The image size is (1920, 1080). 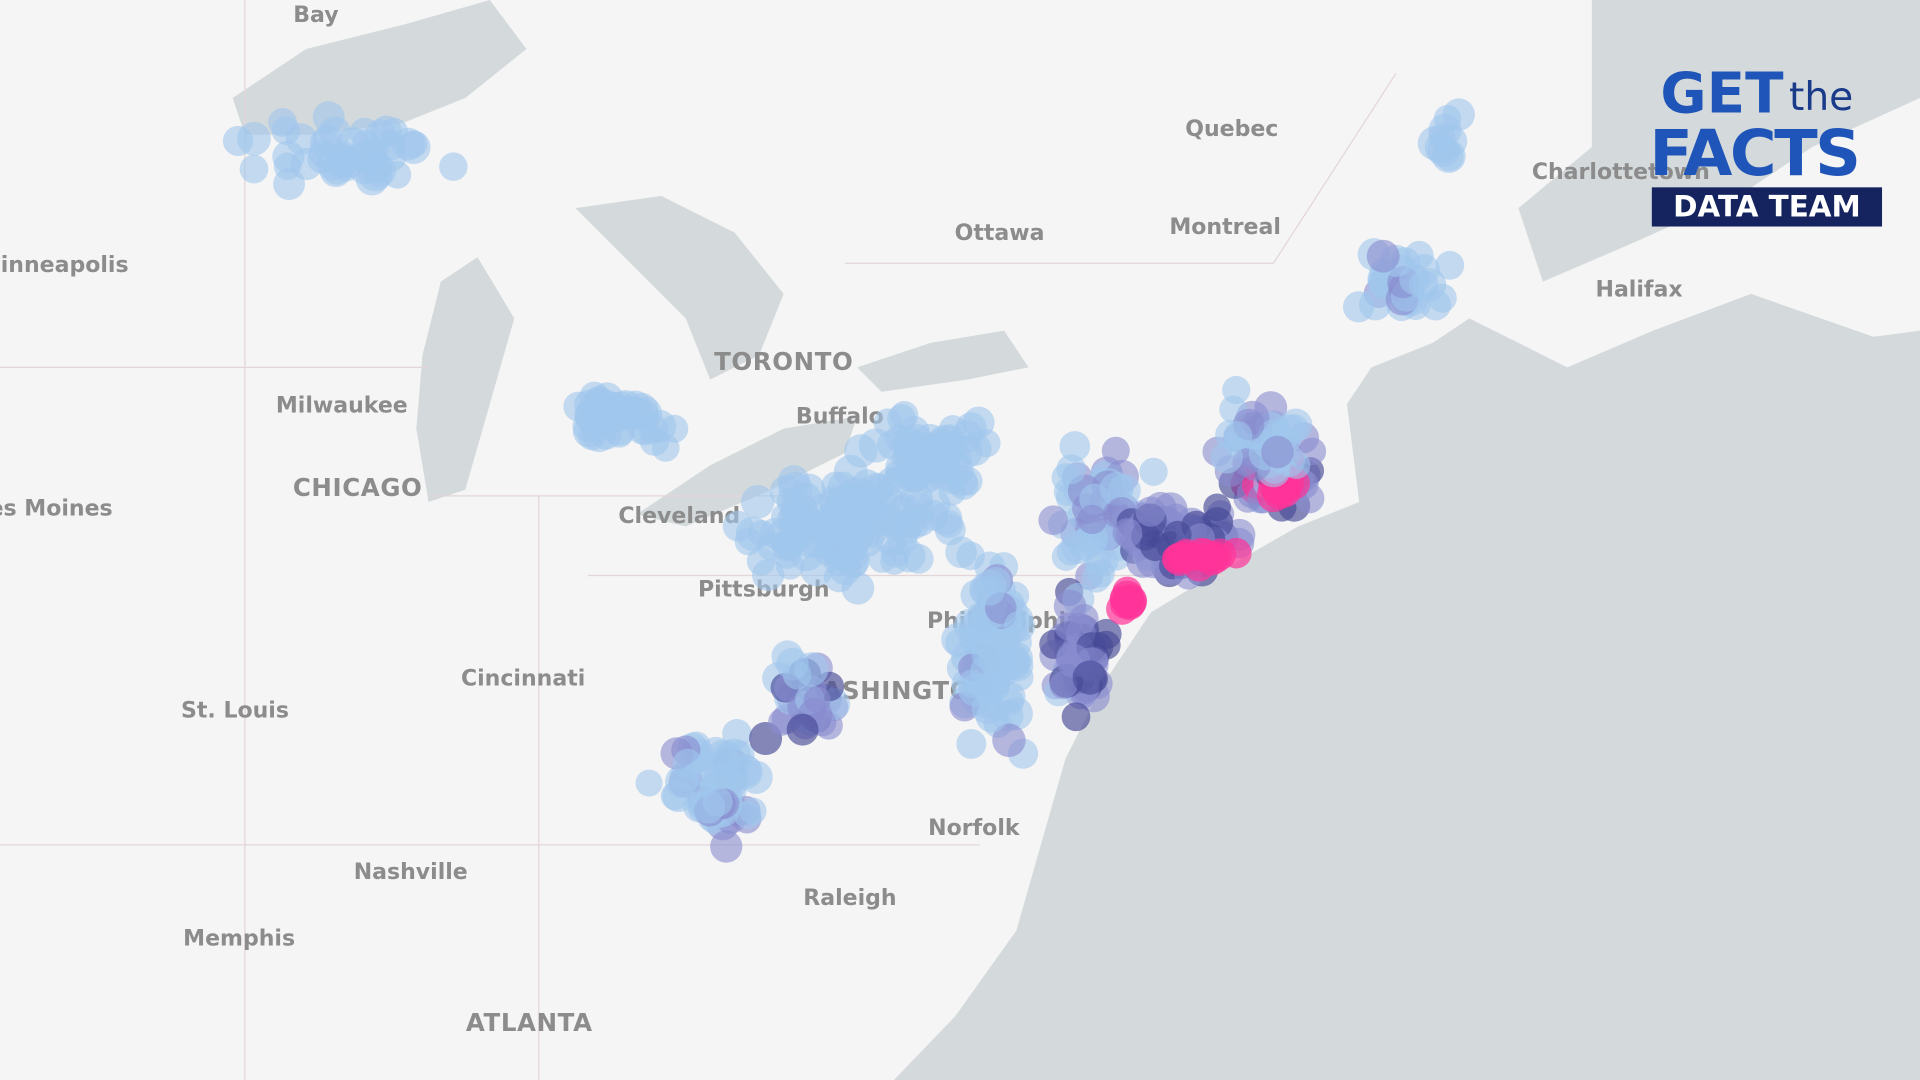 What do you see at coordinates (849, 898) in the screenshot?
I see `city-label: Raleigh` at bounding box center [849, 898].